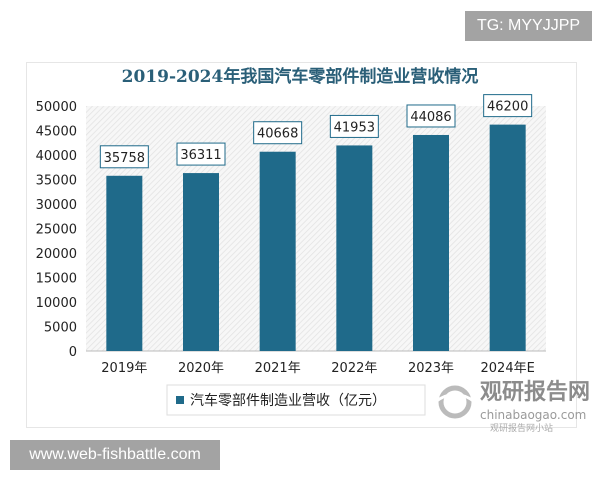  What do you see at coordinates (56, 230) in the screenshot?
I see `y-tick-label: 25000` at bounding box center [56, 230].